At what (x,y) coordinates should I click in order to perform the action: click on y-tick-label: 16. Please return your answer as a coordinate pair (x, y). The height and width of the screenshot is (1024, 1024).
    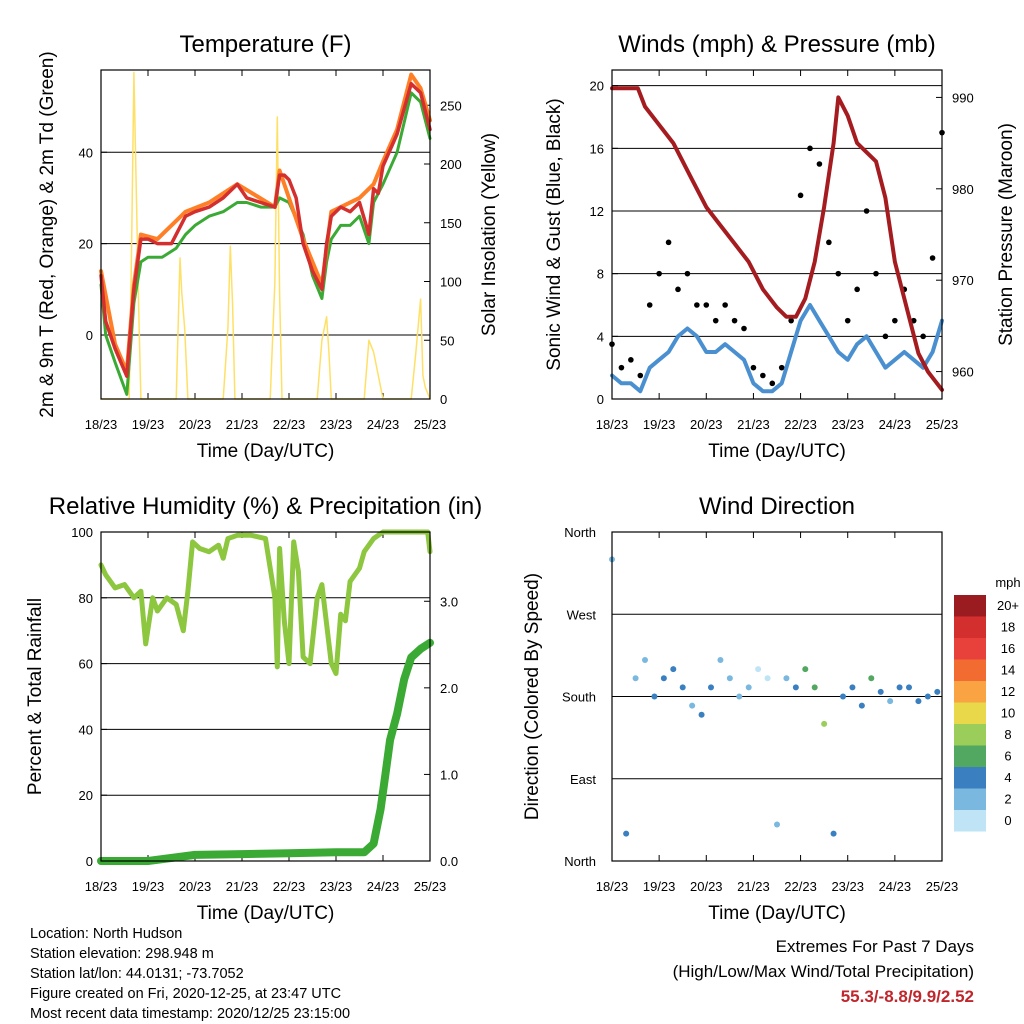
    Looking at the image, I should click on (597, 148).